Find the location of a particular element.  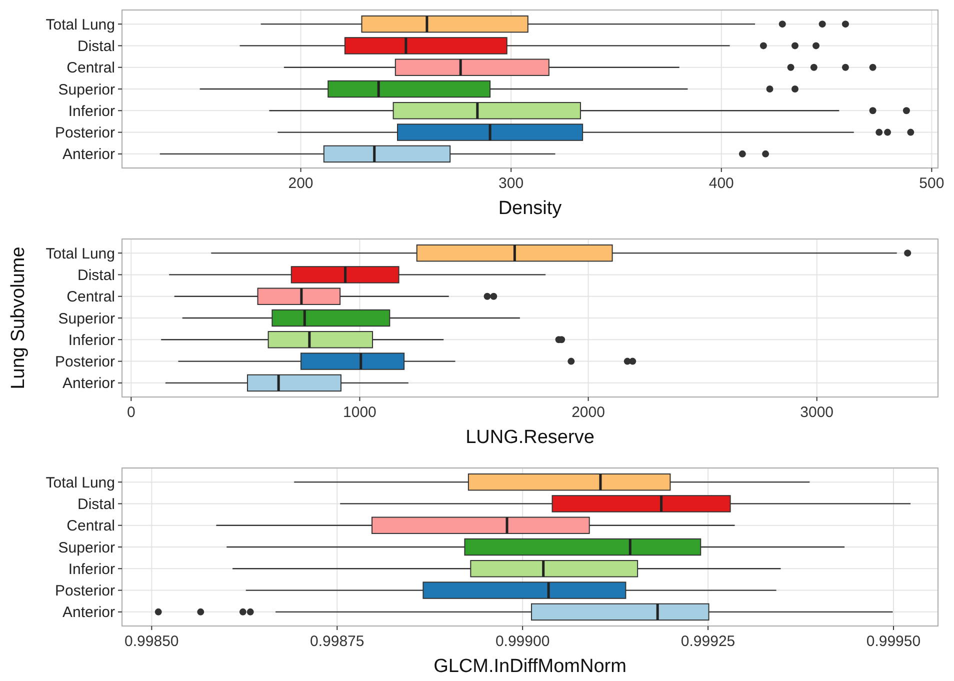

x-tick-label: 2000 is located at coordinates (588, 412).